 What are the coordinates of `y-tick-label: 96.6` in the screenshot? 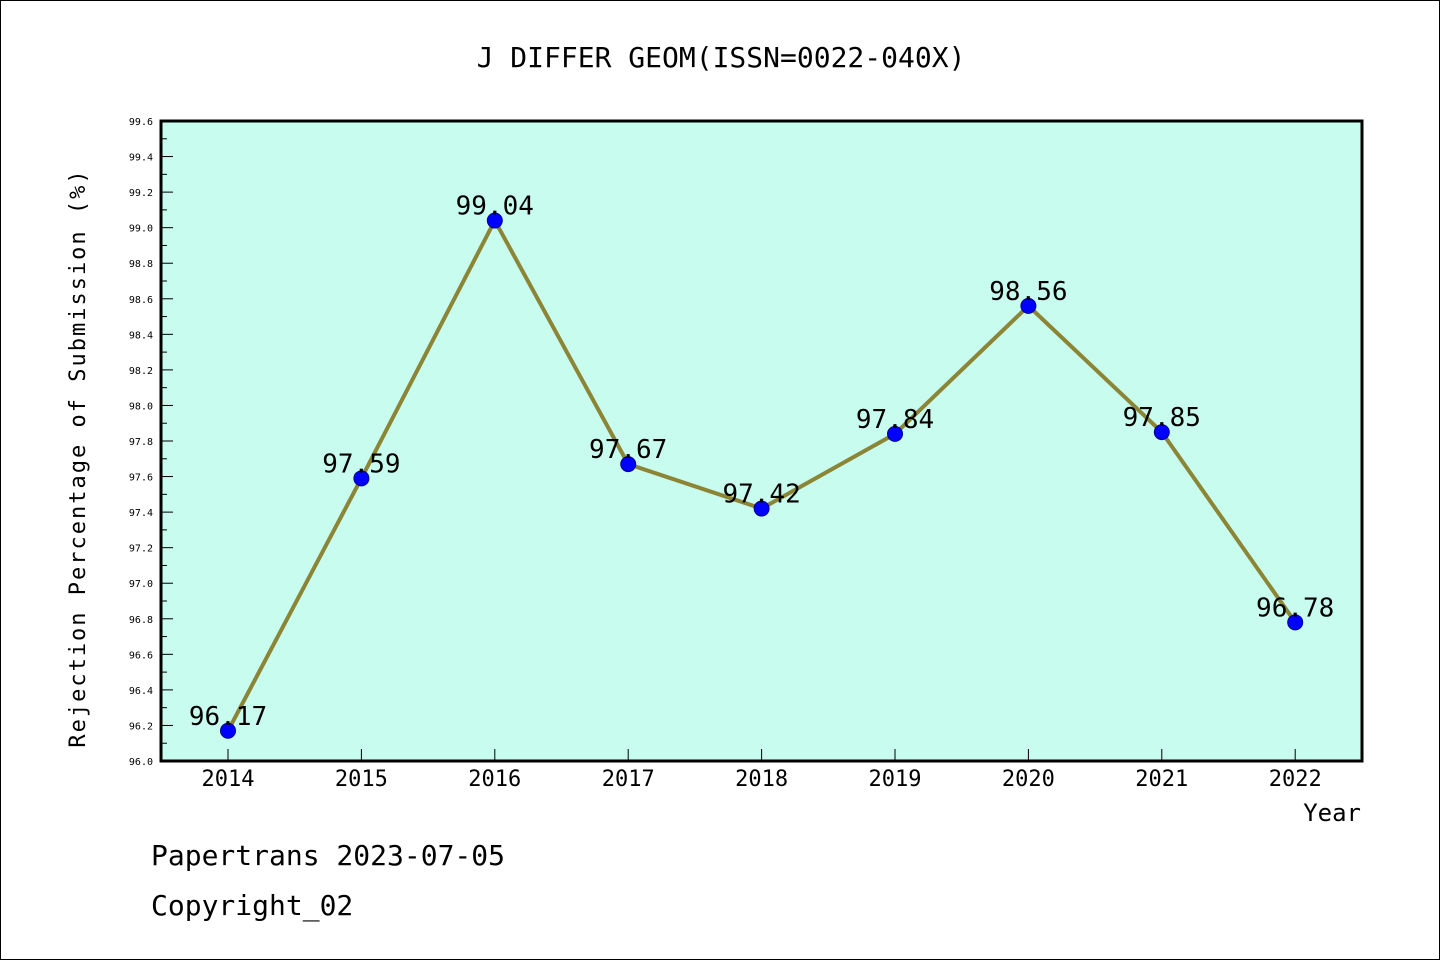 It's located at (141, 655).